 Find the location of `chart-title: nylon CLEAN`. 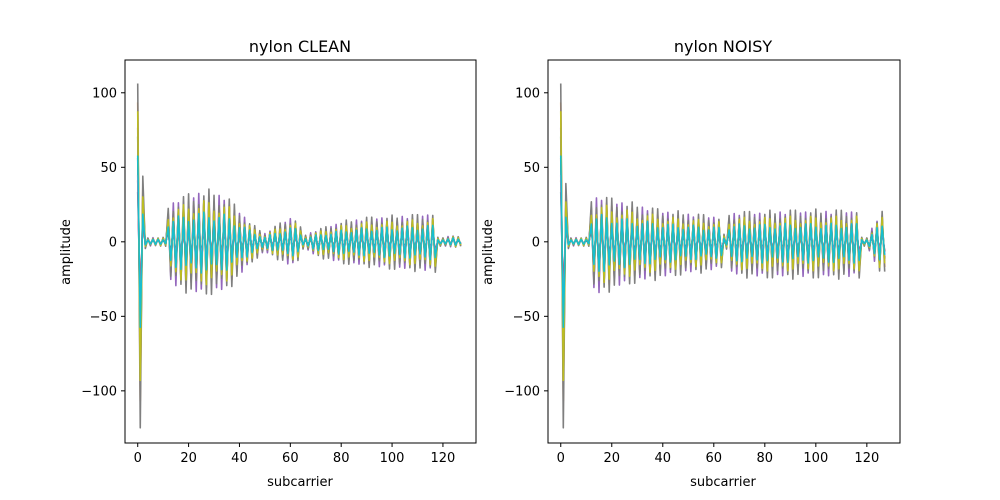

chart-title: nylon CLEAN is located at coordinates (300, 46).